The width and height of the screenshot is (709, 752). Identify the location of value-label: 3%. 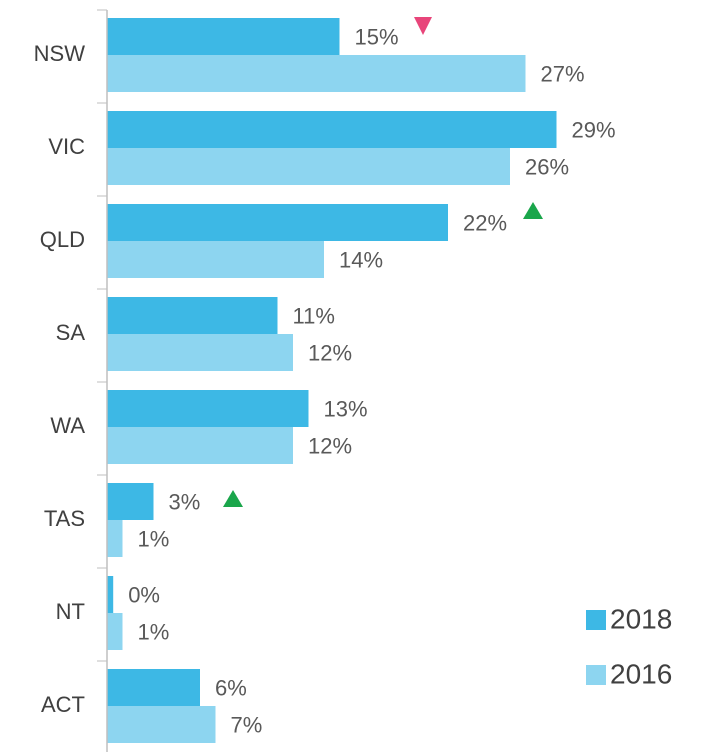
(185, 501).